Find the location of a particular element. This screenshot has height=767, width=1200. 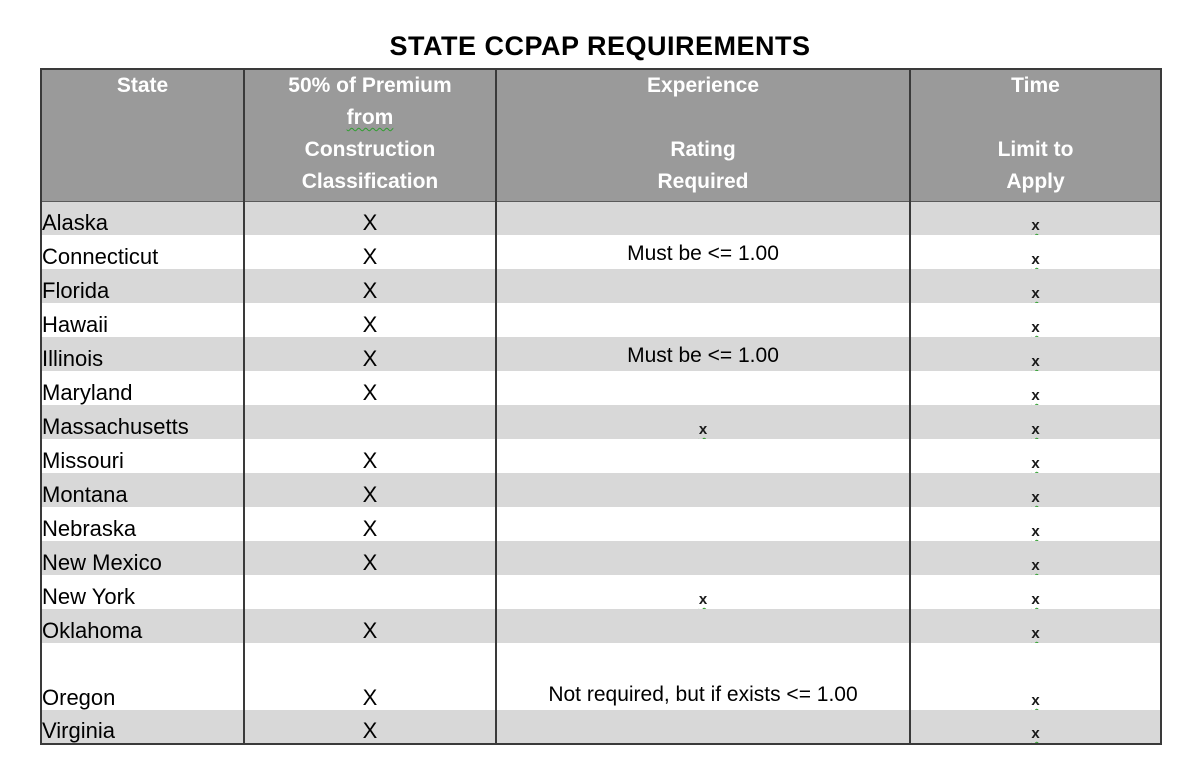

table-row: Illinois X Must be <= 1.00 x is located at coordinates (601, 354).